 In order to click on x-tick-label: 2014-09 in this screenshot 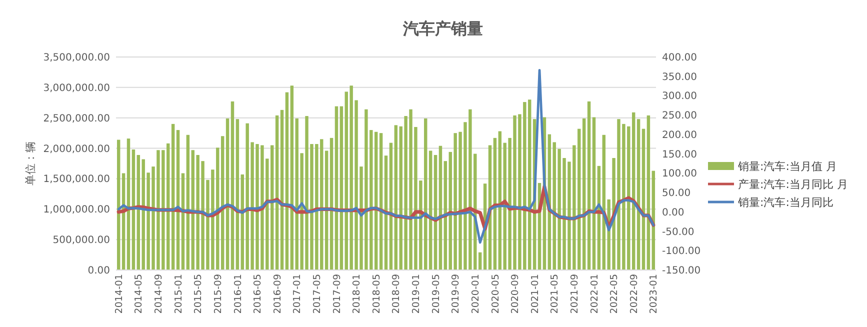, I will do `click(159, 294)`.